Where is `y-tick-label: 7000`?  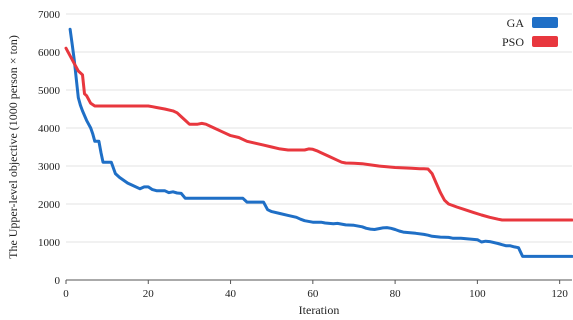
y-tick-label: 7000 is located at coordinates (49, 15).